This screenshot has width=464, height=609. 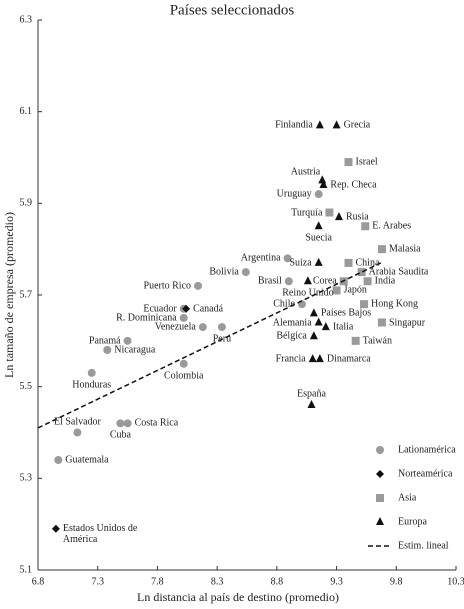 I want to click on legend-label: Lationamérica, so click(x=427, y=449).